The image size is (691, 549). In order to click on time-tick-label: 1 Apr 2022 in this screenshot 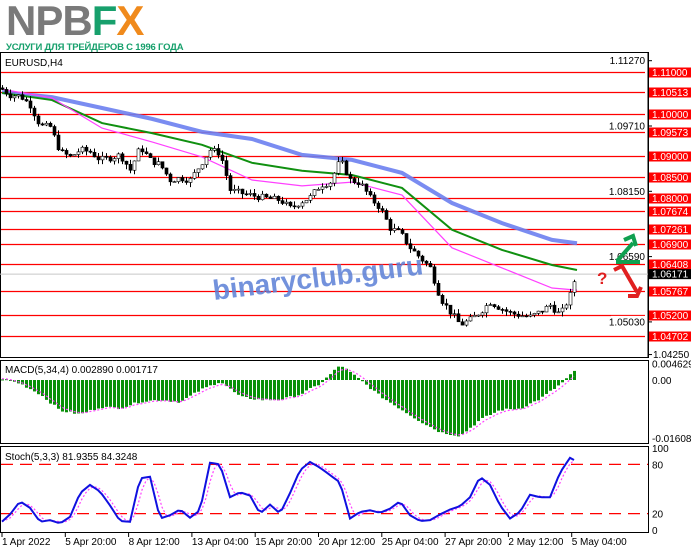, I will do `click(26, 542)`.